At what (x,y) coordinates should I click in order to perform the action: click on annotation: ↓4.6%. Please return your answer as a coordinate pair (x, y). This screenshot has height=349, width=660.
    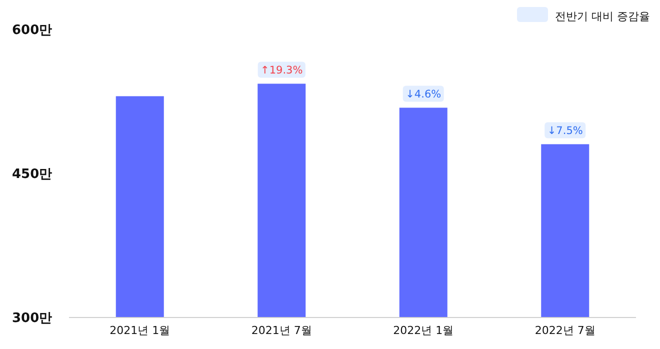
    Looking at the image, I should click on (424, 94).